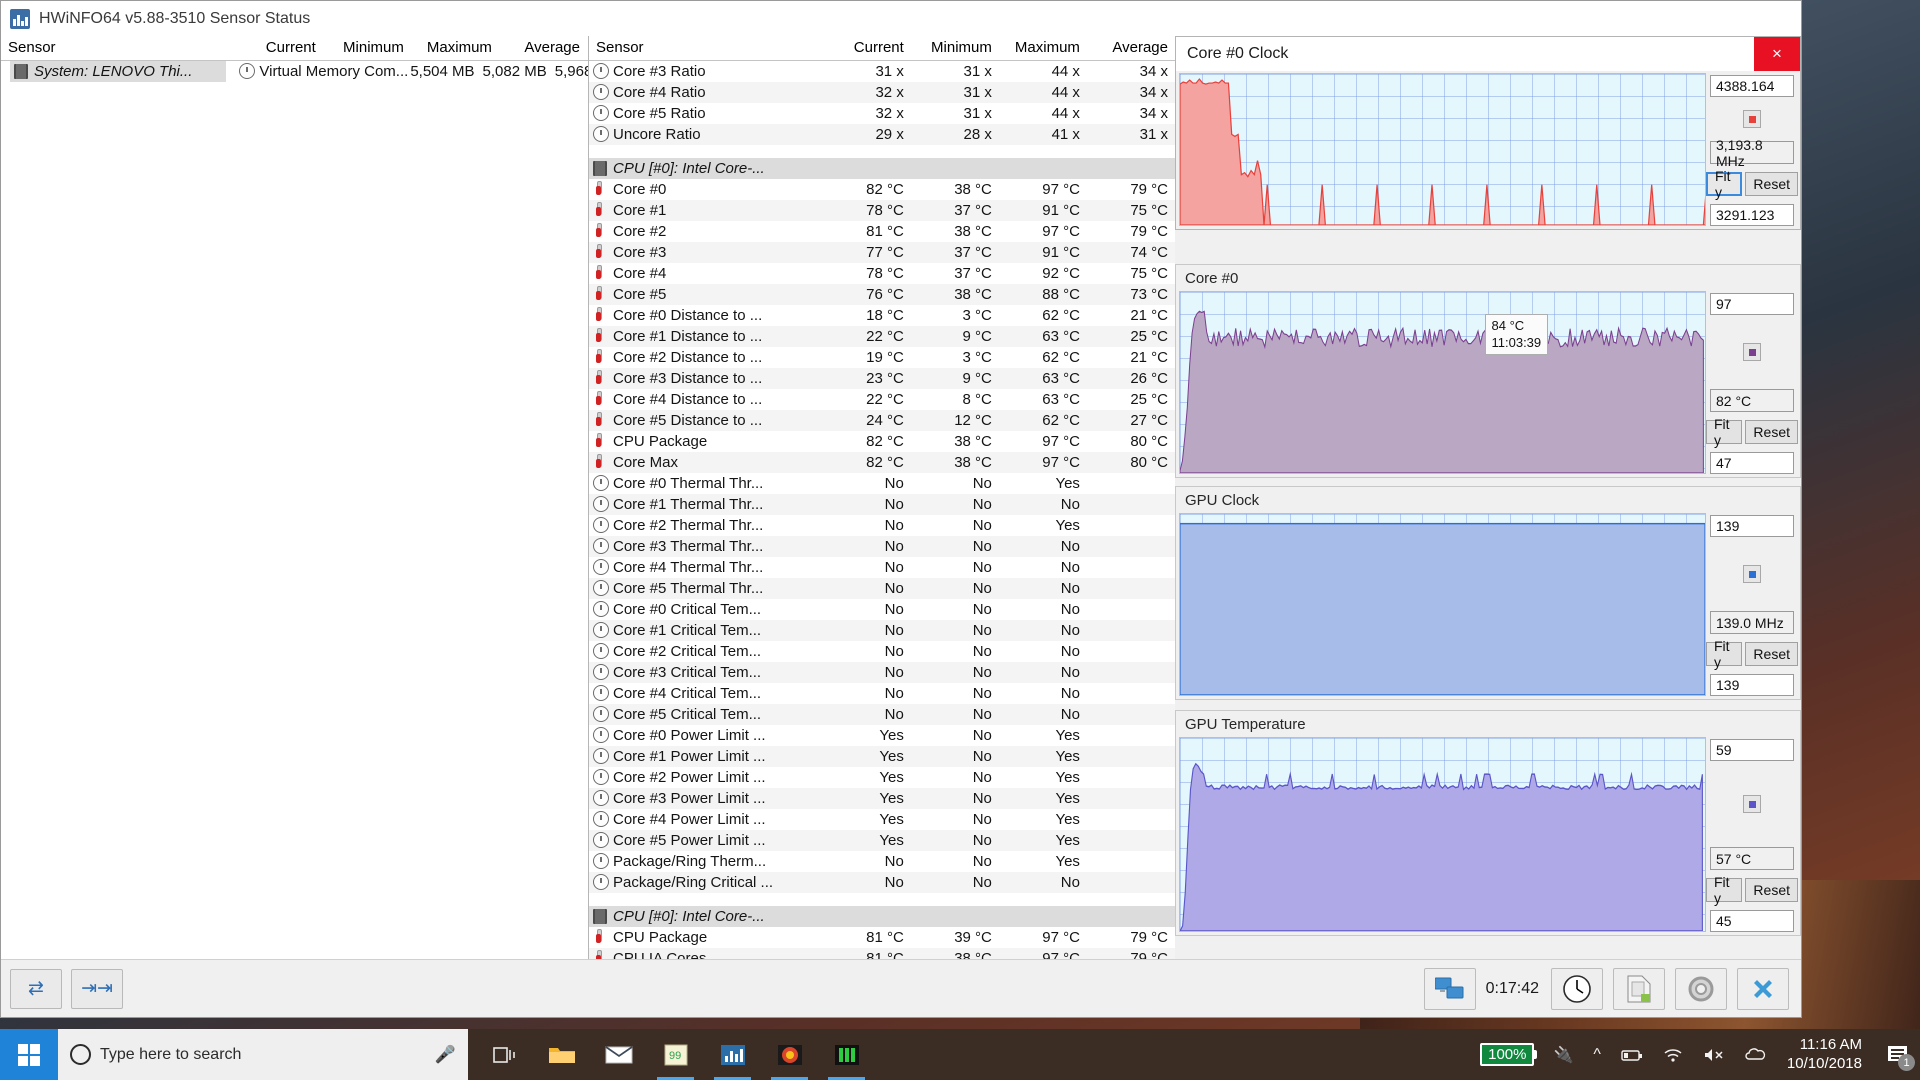  What do you see at coordinates (882, 252) in the screenshot?
I see `table-row: Core #3 77 °C 37 °C 91 °C 74 °C` at bounding box center [882, 252].